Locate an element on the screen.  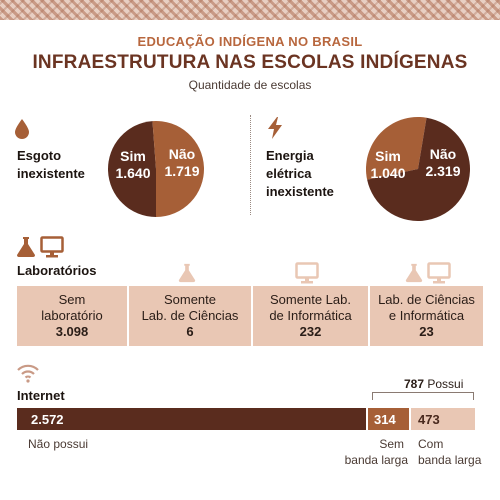
lab-cell-somente-informatica: Somente Lab. de Informática 232 is located at coordinates (310, 316).